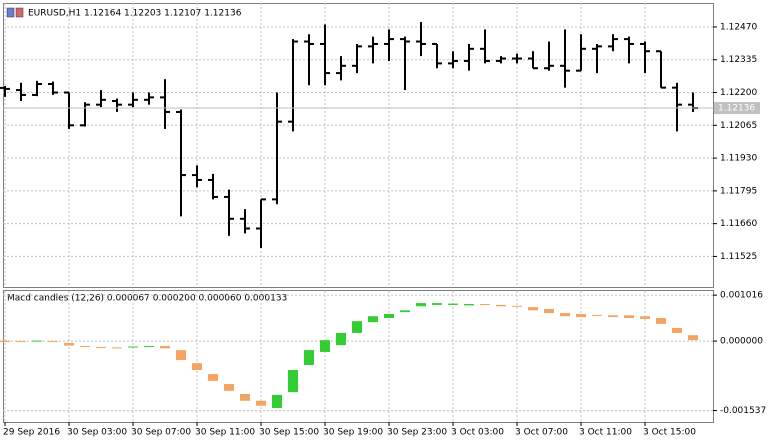 This screenshot has height=443, width=768. What do you see at coordinates (605, 433) in the screenshot?
I see `x-tick-label: 3 Oct 11:00` at bounding box center [605, 433].